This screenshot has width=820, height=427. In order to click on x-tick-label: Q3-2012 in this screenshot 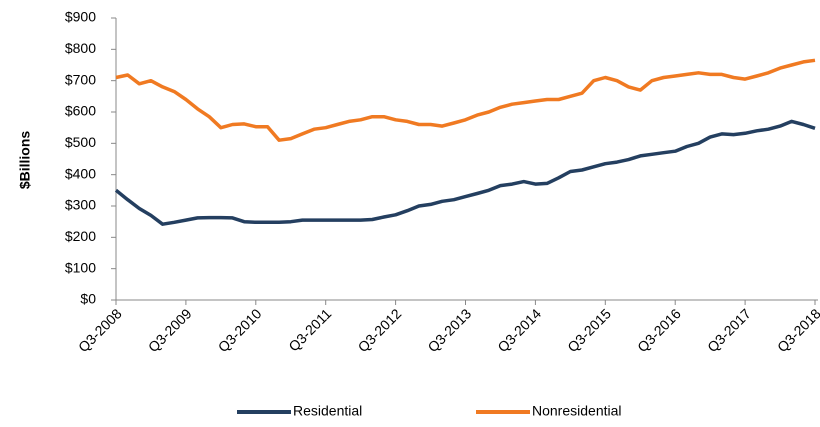, I will do `click(379, 330)`.